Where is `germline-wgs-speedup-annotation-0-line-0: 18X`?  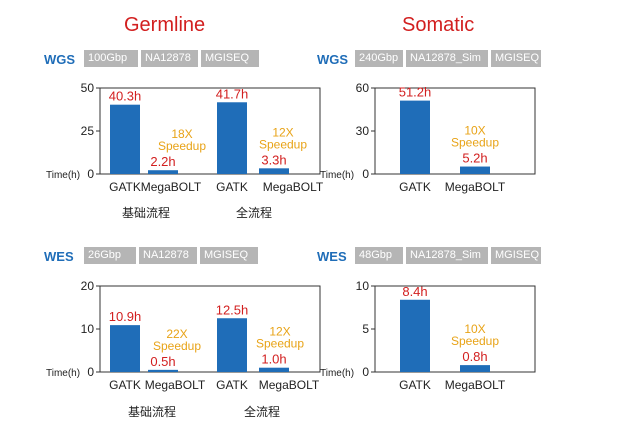 germline-wgs-speedup-annotation-0-line-0: 18X is located at coordinates (181, 134).